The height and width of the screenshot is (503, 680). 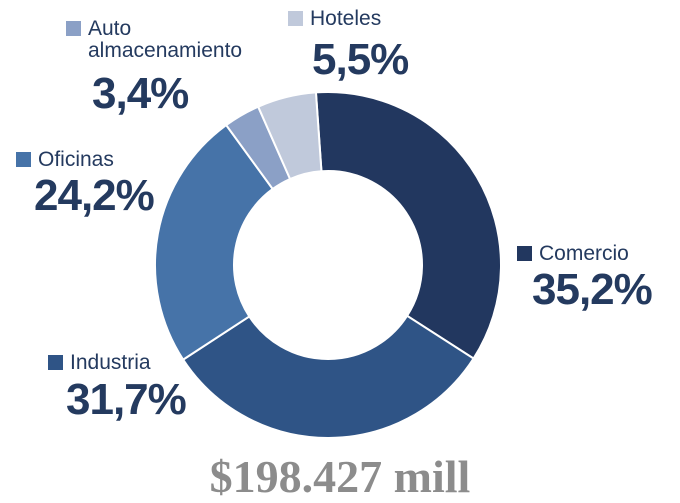 I want to click on legend-entry: Industria, so click(x=99, y=363).